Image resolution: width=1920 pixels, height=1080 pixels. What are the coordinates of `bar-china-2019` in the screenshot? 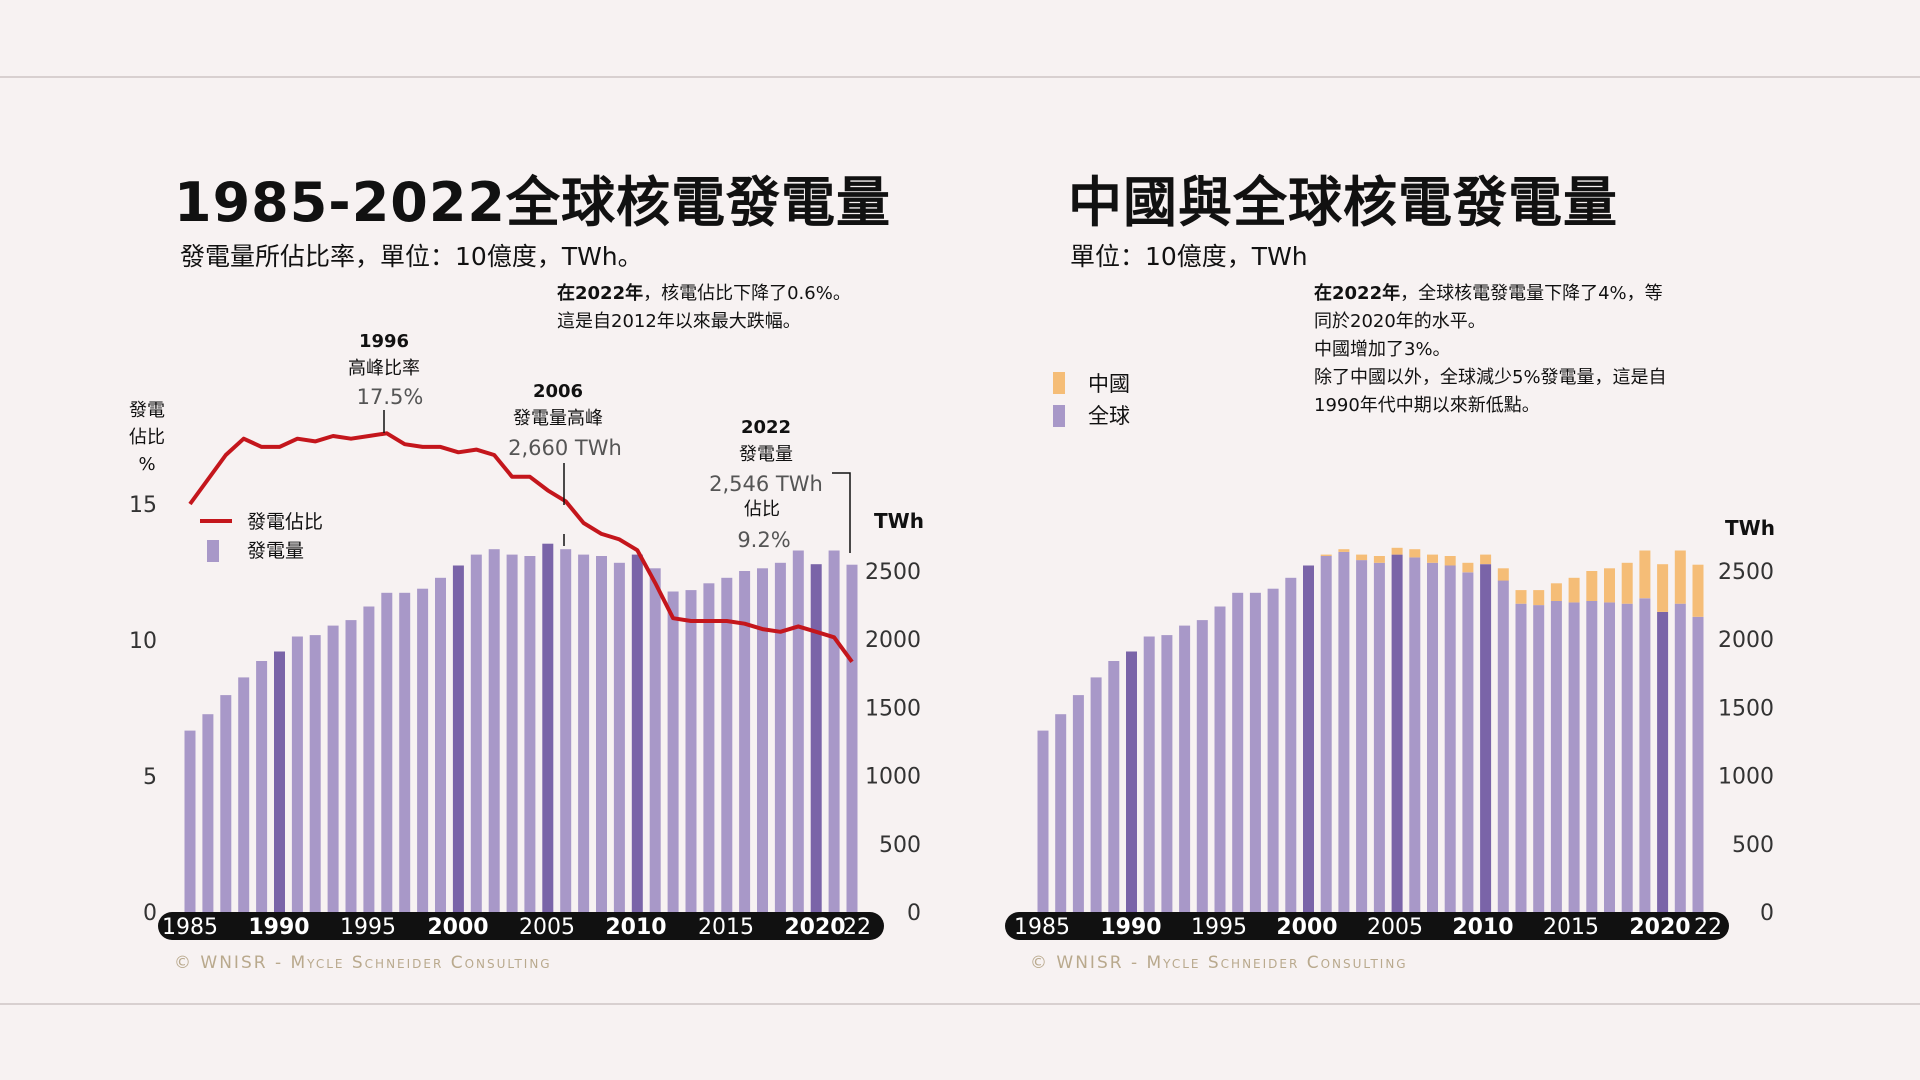 It's located at (1645, 574).